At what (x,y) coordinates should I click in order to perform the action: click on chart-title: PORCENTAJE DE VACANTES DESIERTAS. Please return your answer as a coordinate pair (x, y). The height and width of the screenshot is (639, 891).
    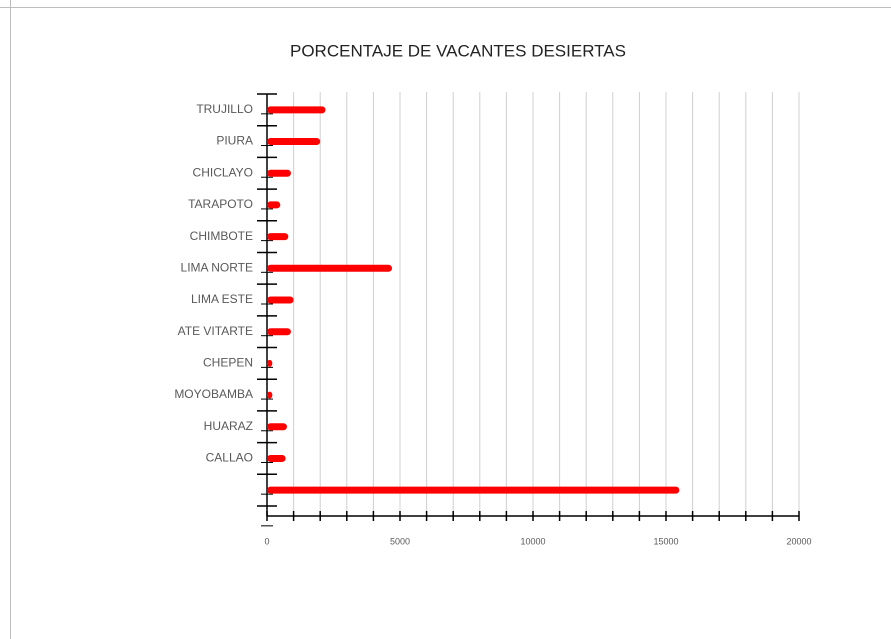
    Looking at the image, I should click on (458, 50).